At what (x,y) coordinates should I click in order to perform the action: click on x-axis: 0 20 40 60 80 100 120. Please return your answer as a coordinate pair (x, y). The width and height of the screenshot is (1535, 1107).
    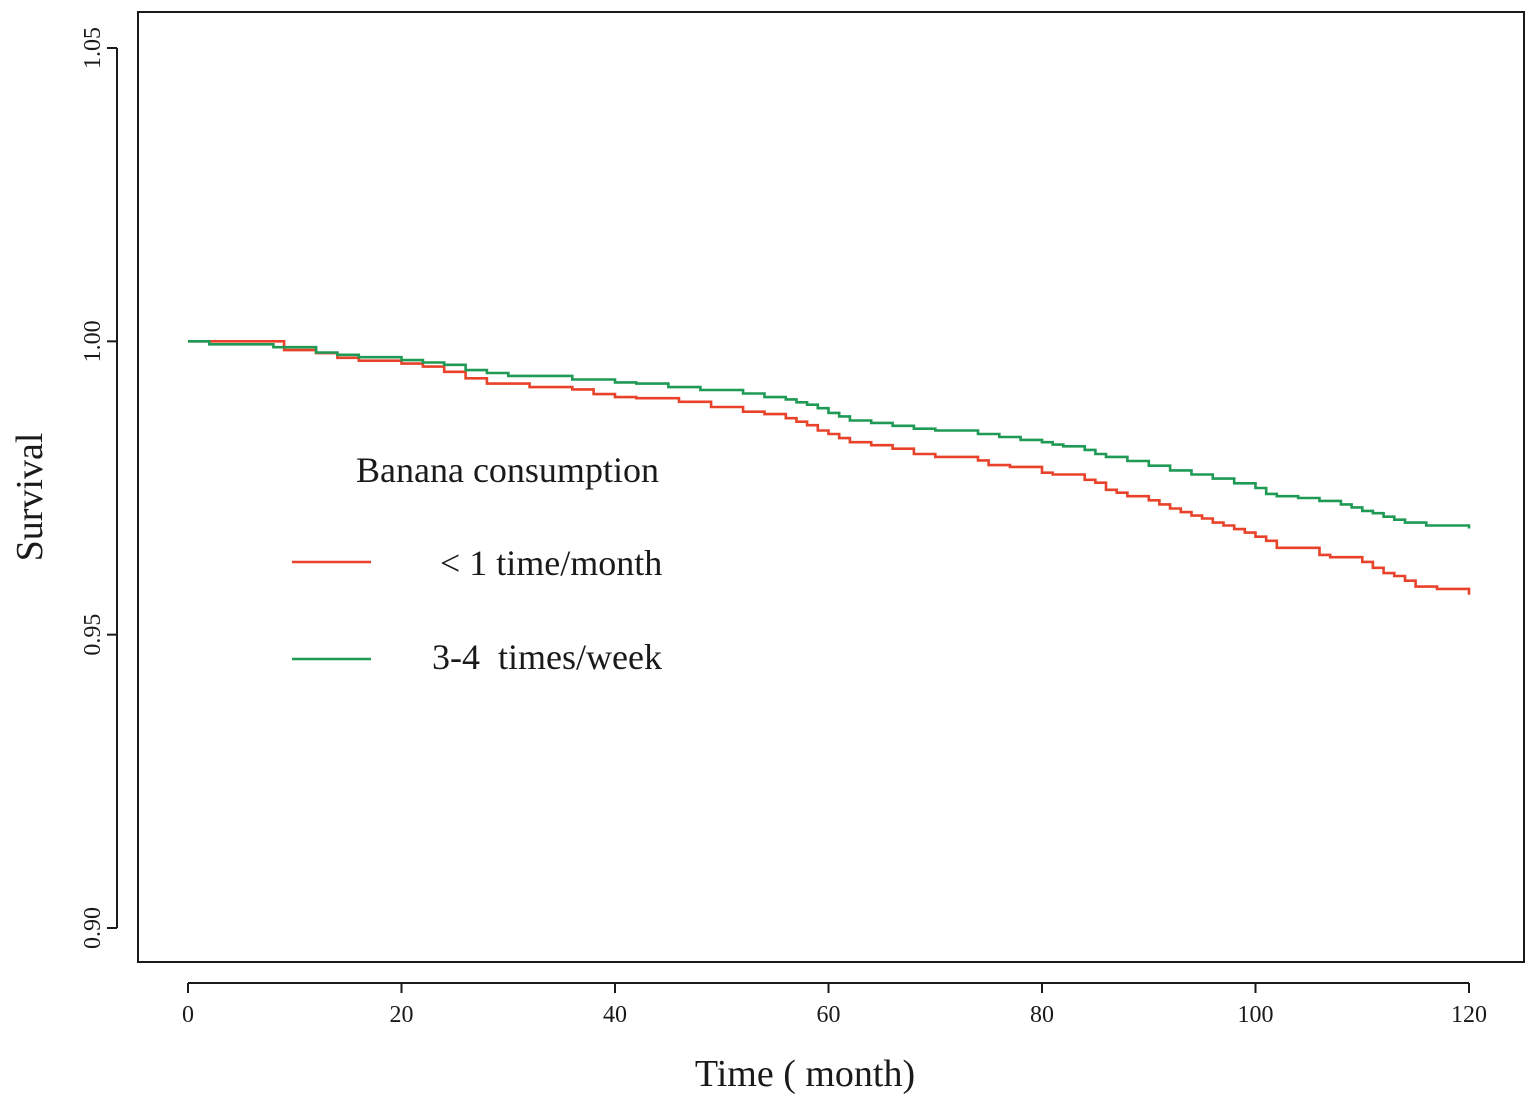
    Looking at the image, I should click on (834, 1005).